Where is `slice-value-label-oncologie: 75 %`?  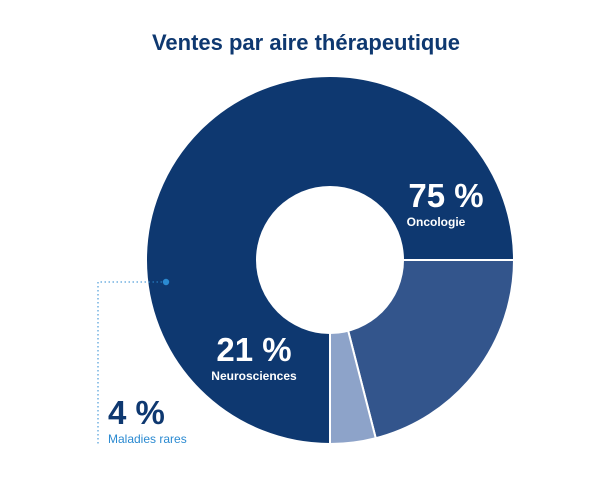
slice-value-label-oncologie: 75 % is located at coordinates (445, 195).